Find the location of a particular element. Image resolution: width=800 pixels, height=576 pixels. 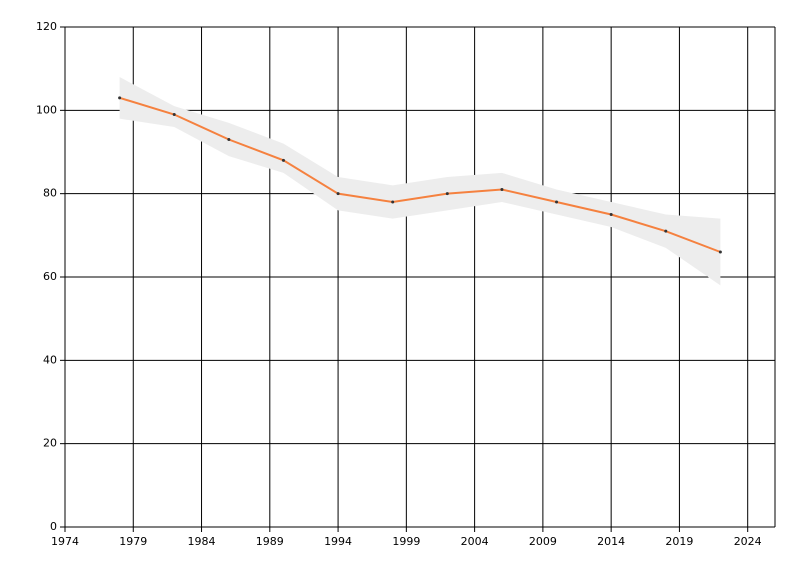

y-tick-label: 80 is located at coordinates (50, 193).